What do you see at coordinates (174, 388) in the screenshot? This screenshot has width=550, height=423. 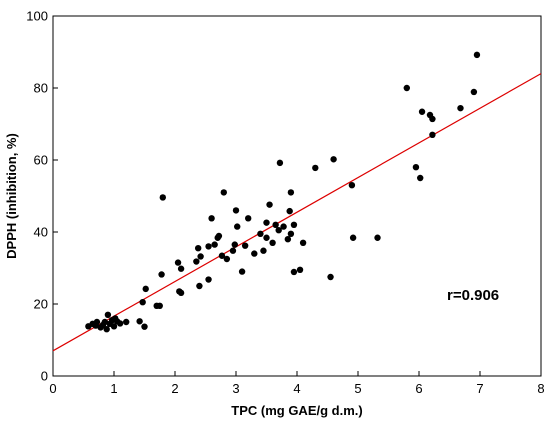 I see `x-tick-label: 2` at bounding box center [174, 388].